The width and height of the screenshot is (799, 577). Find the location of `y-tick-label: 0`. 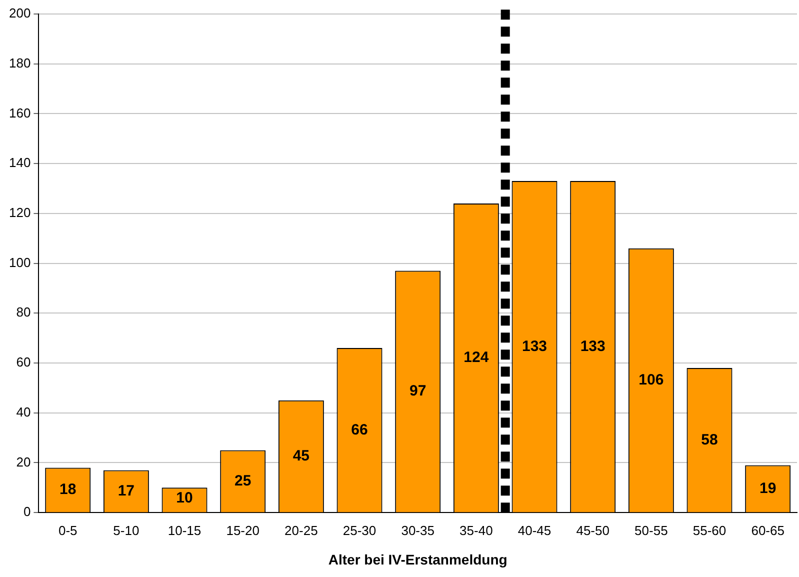

y-tick-label: 0 is located at coordinates (27, 512).